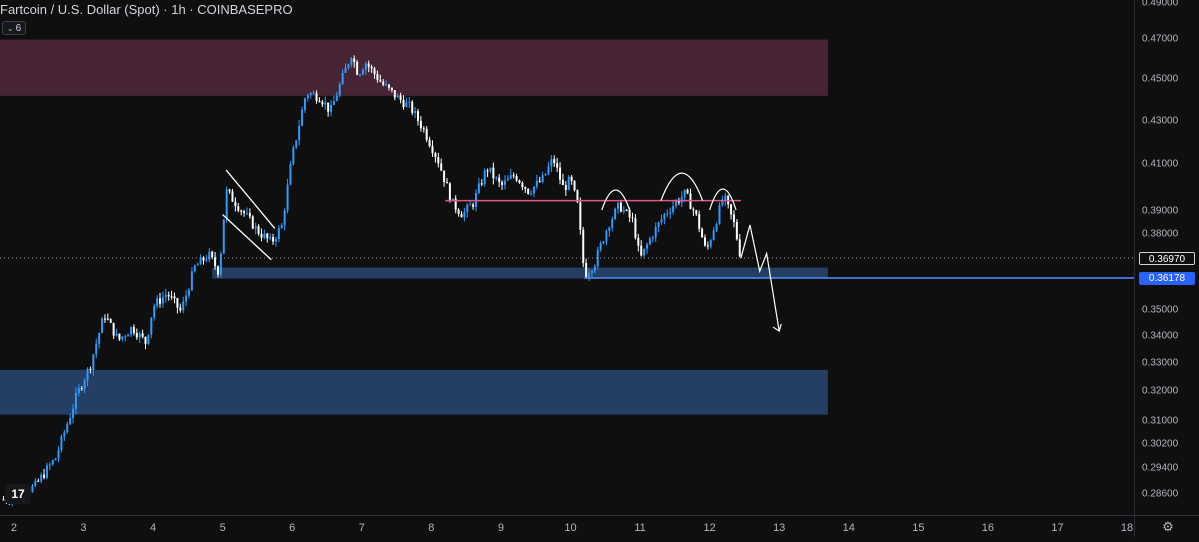 This screenshot has height=542, width=1199. I want to click on x-tick-label: 8, so click(431, 528).